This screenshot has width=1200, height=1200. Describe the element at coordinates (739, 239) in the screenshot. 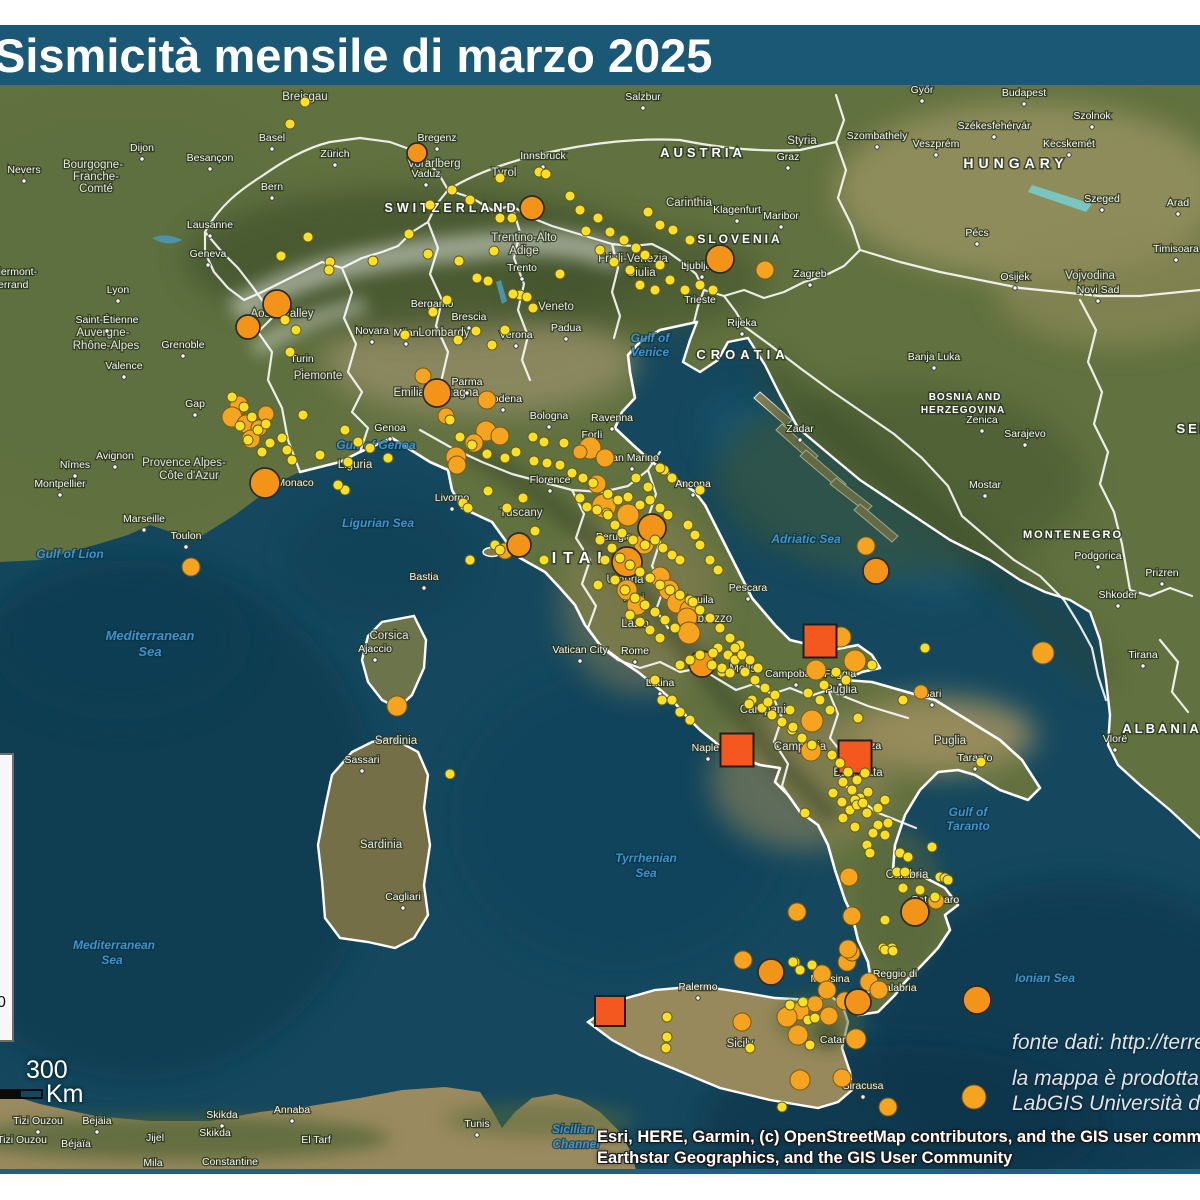

I see `map-label-country: SLOVENIA` at that location.